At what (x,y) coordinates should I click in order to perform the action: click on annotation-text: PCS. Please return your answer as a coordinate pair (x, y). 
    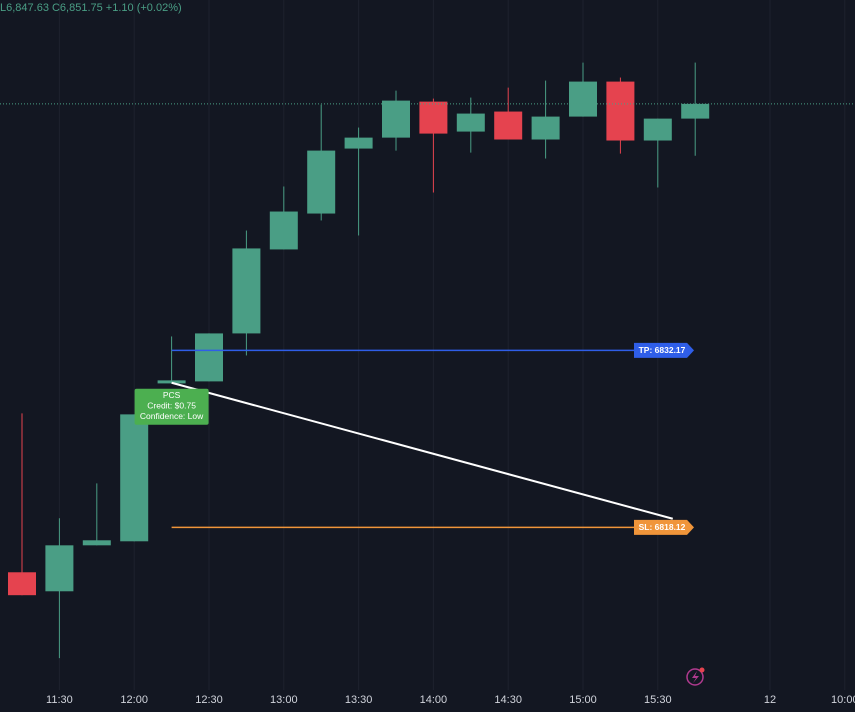
    Looking at the image, I should click on (172, 395).